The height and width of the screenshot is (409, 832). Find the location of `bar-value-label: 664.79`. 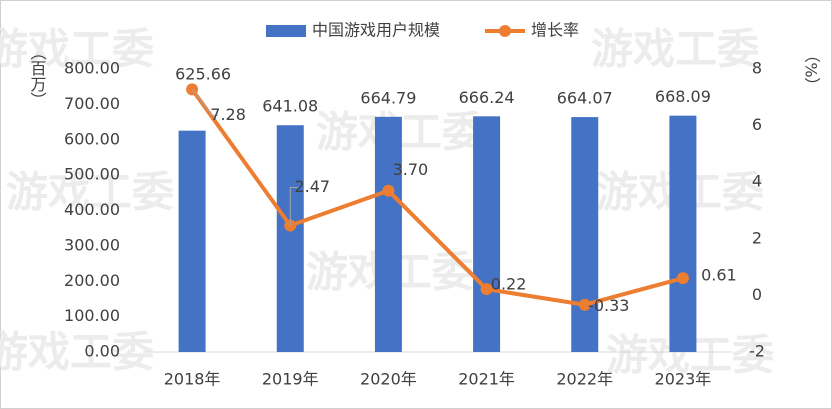

bar-value-label: 664.79 is located at coordinates (388, 97).